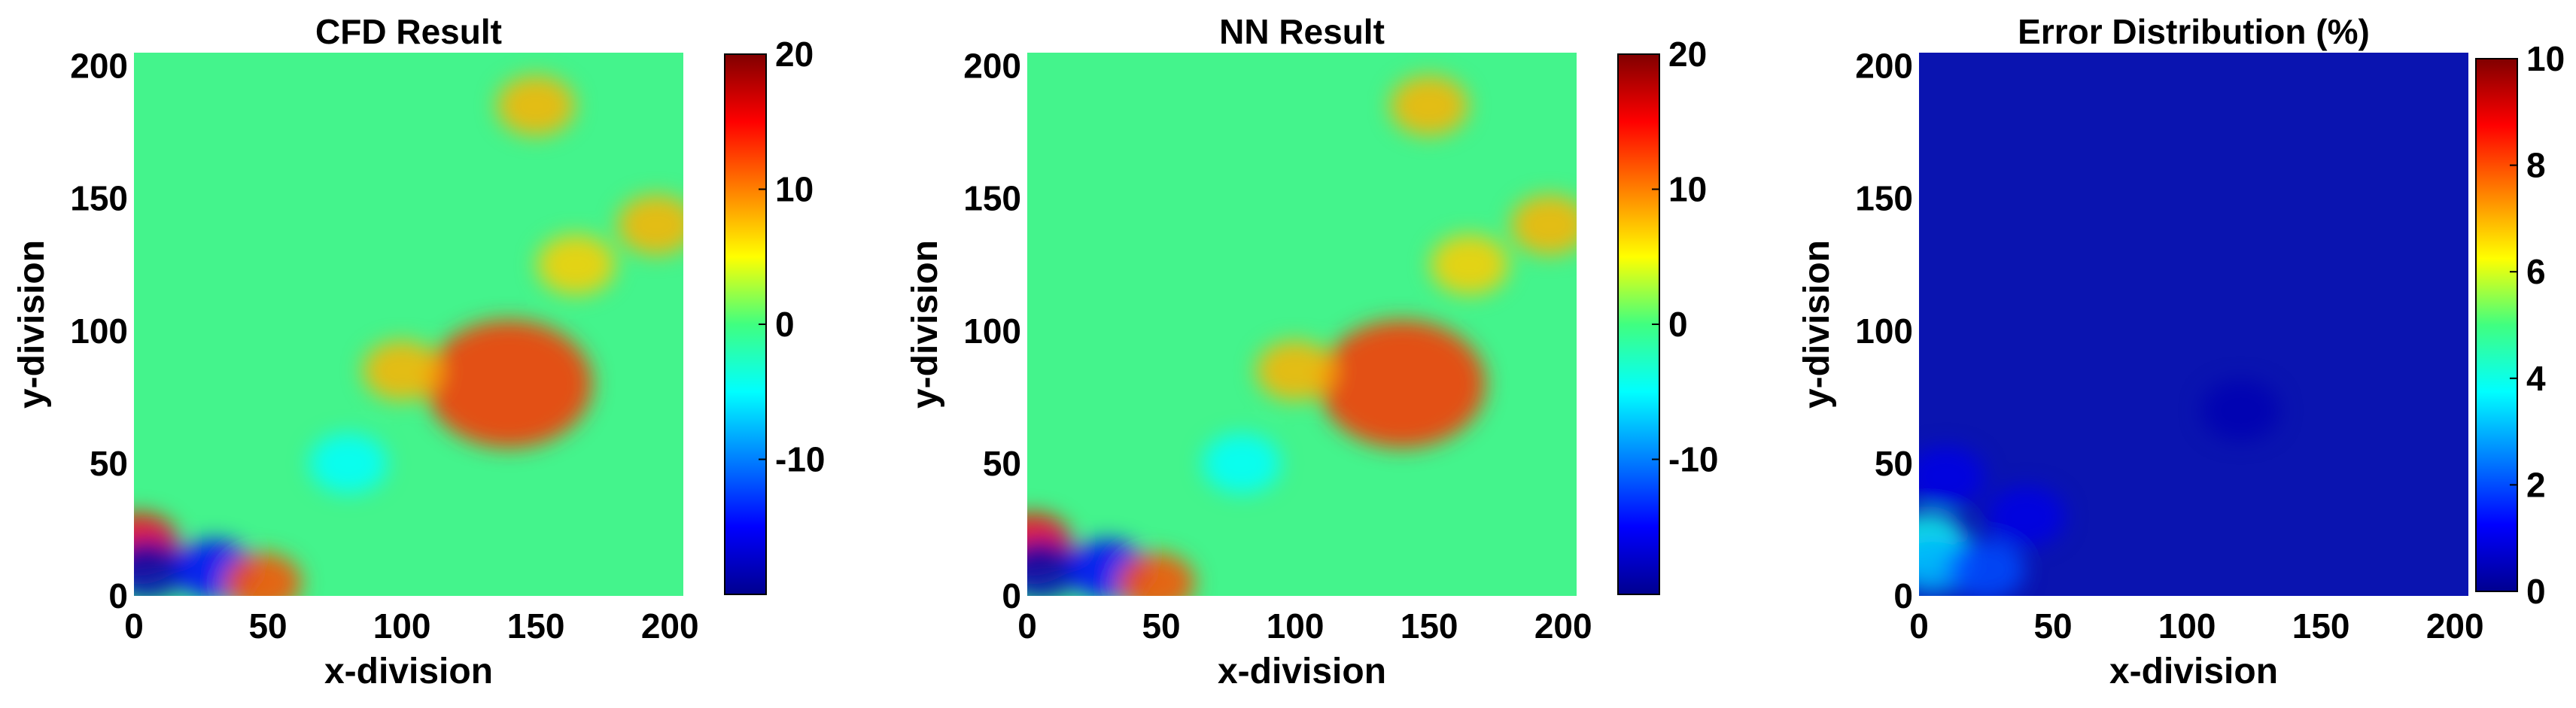 The image size is (2576, 708). What do you see at coordinates (1302, 31) in the screenshot?
I see `chart-title: NN Result` at bounding box center [1302, 31].